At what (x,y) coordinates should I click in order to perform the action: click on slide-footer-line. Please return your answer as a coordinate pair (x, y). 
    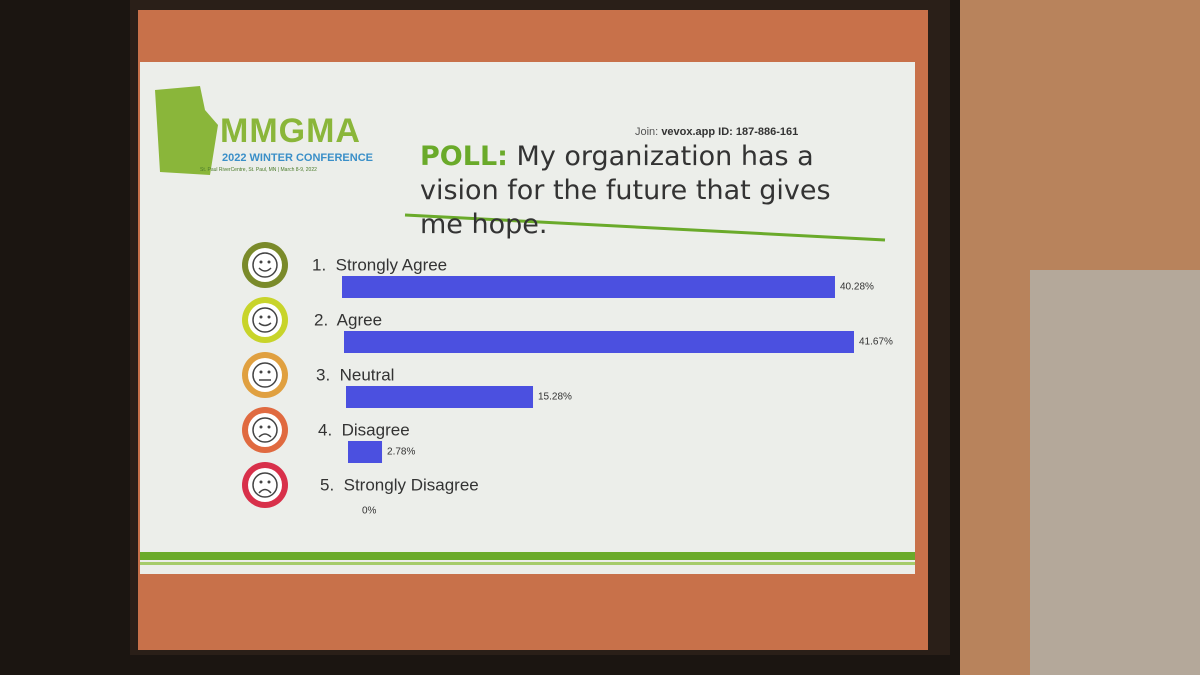
    Looking at the image, I should click on (527, 563).